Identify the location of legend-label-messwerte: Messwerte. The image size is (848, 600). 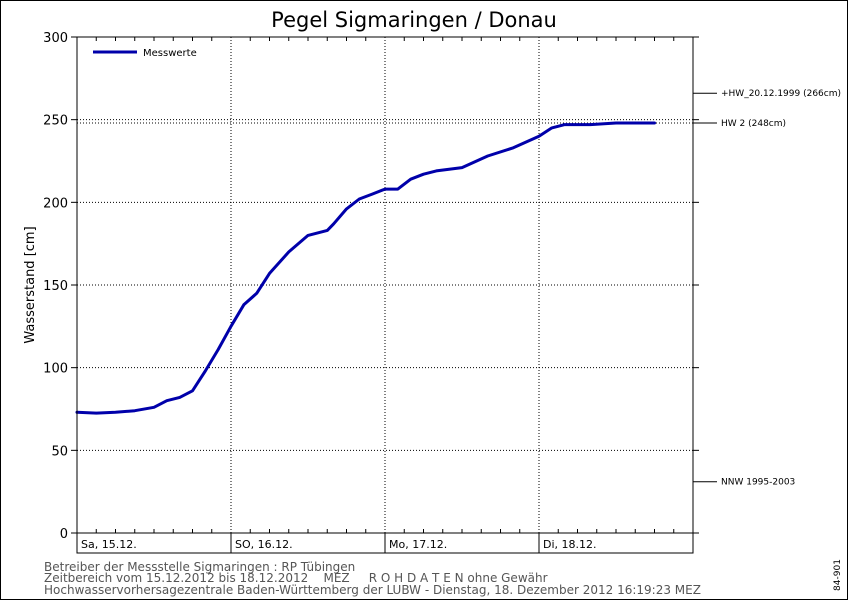
(170, 53).